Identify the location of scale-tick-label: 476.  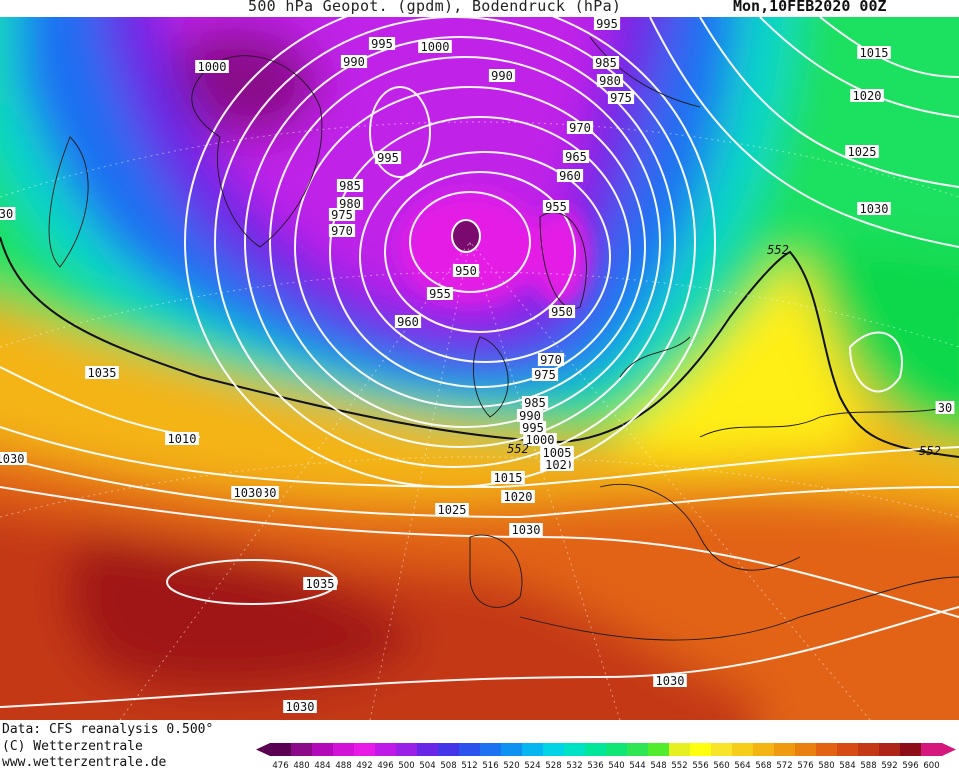
(280, 765).